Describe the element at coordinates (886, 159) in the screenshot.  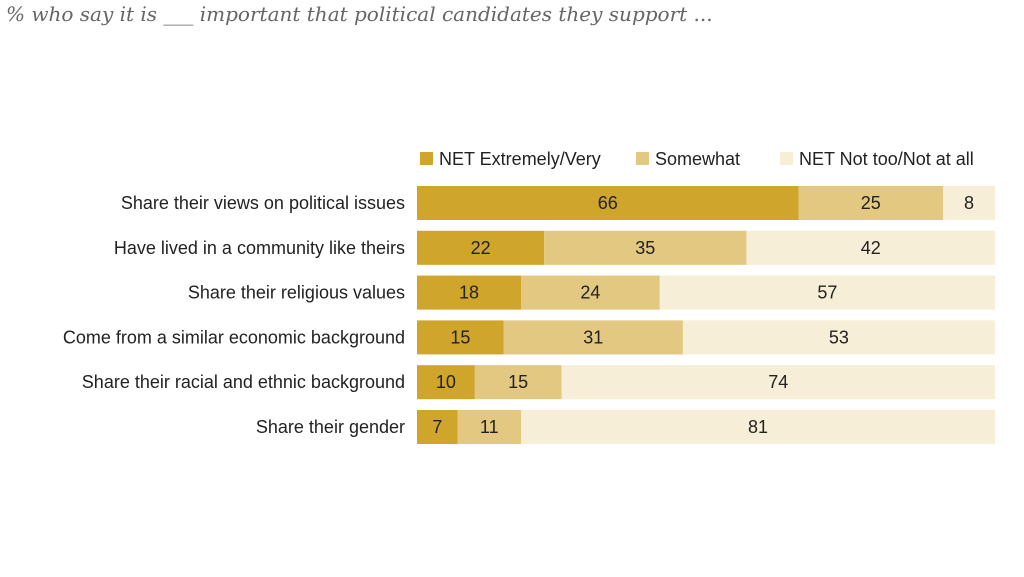
I see `legend-label: NET Not too/Not at all` at that location.